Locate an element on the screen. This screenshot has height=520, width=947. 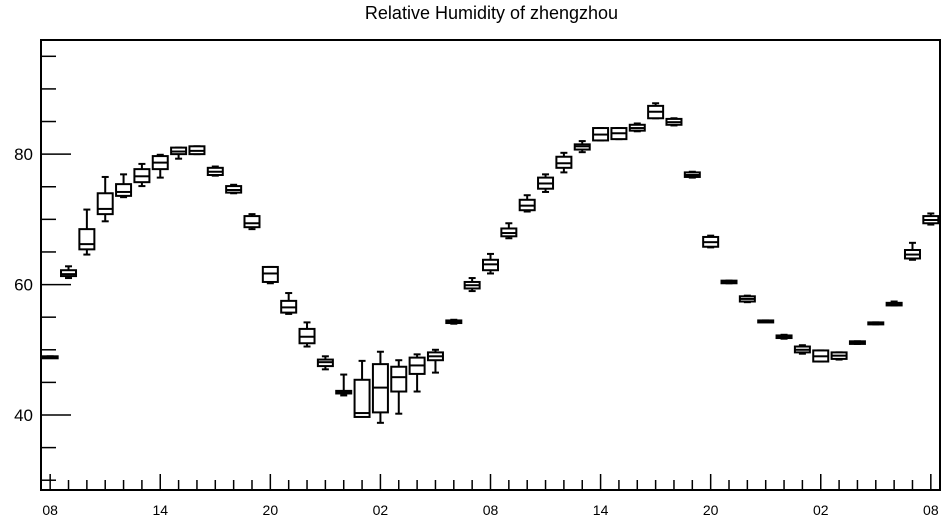
y-tick-label: 40 is located at coordinates (23, 415).